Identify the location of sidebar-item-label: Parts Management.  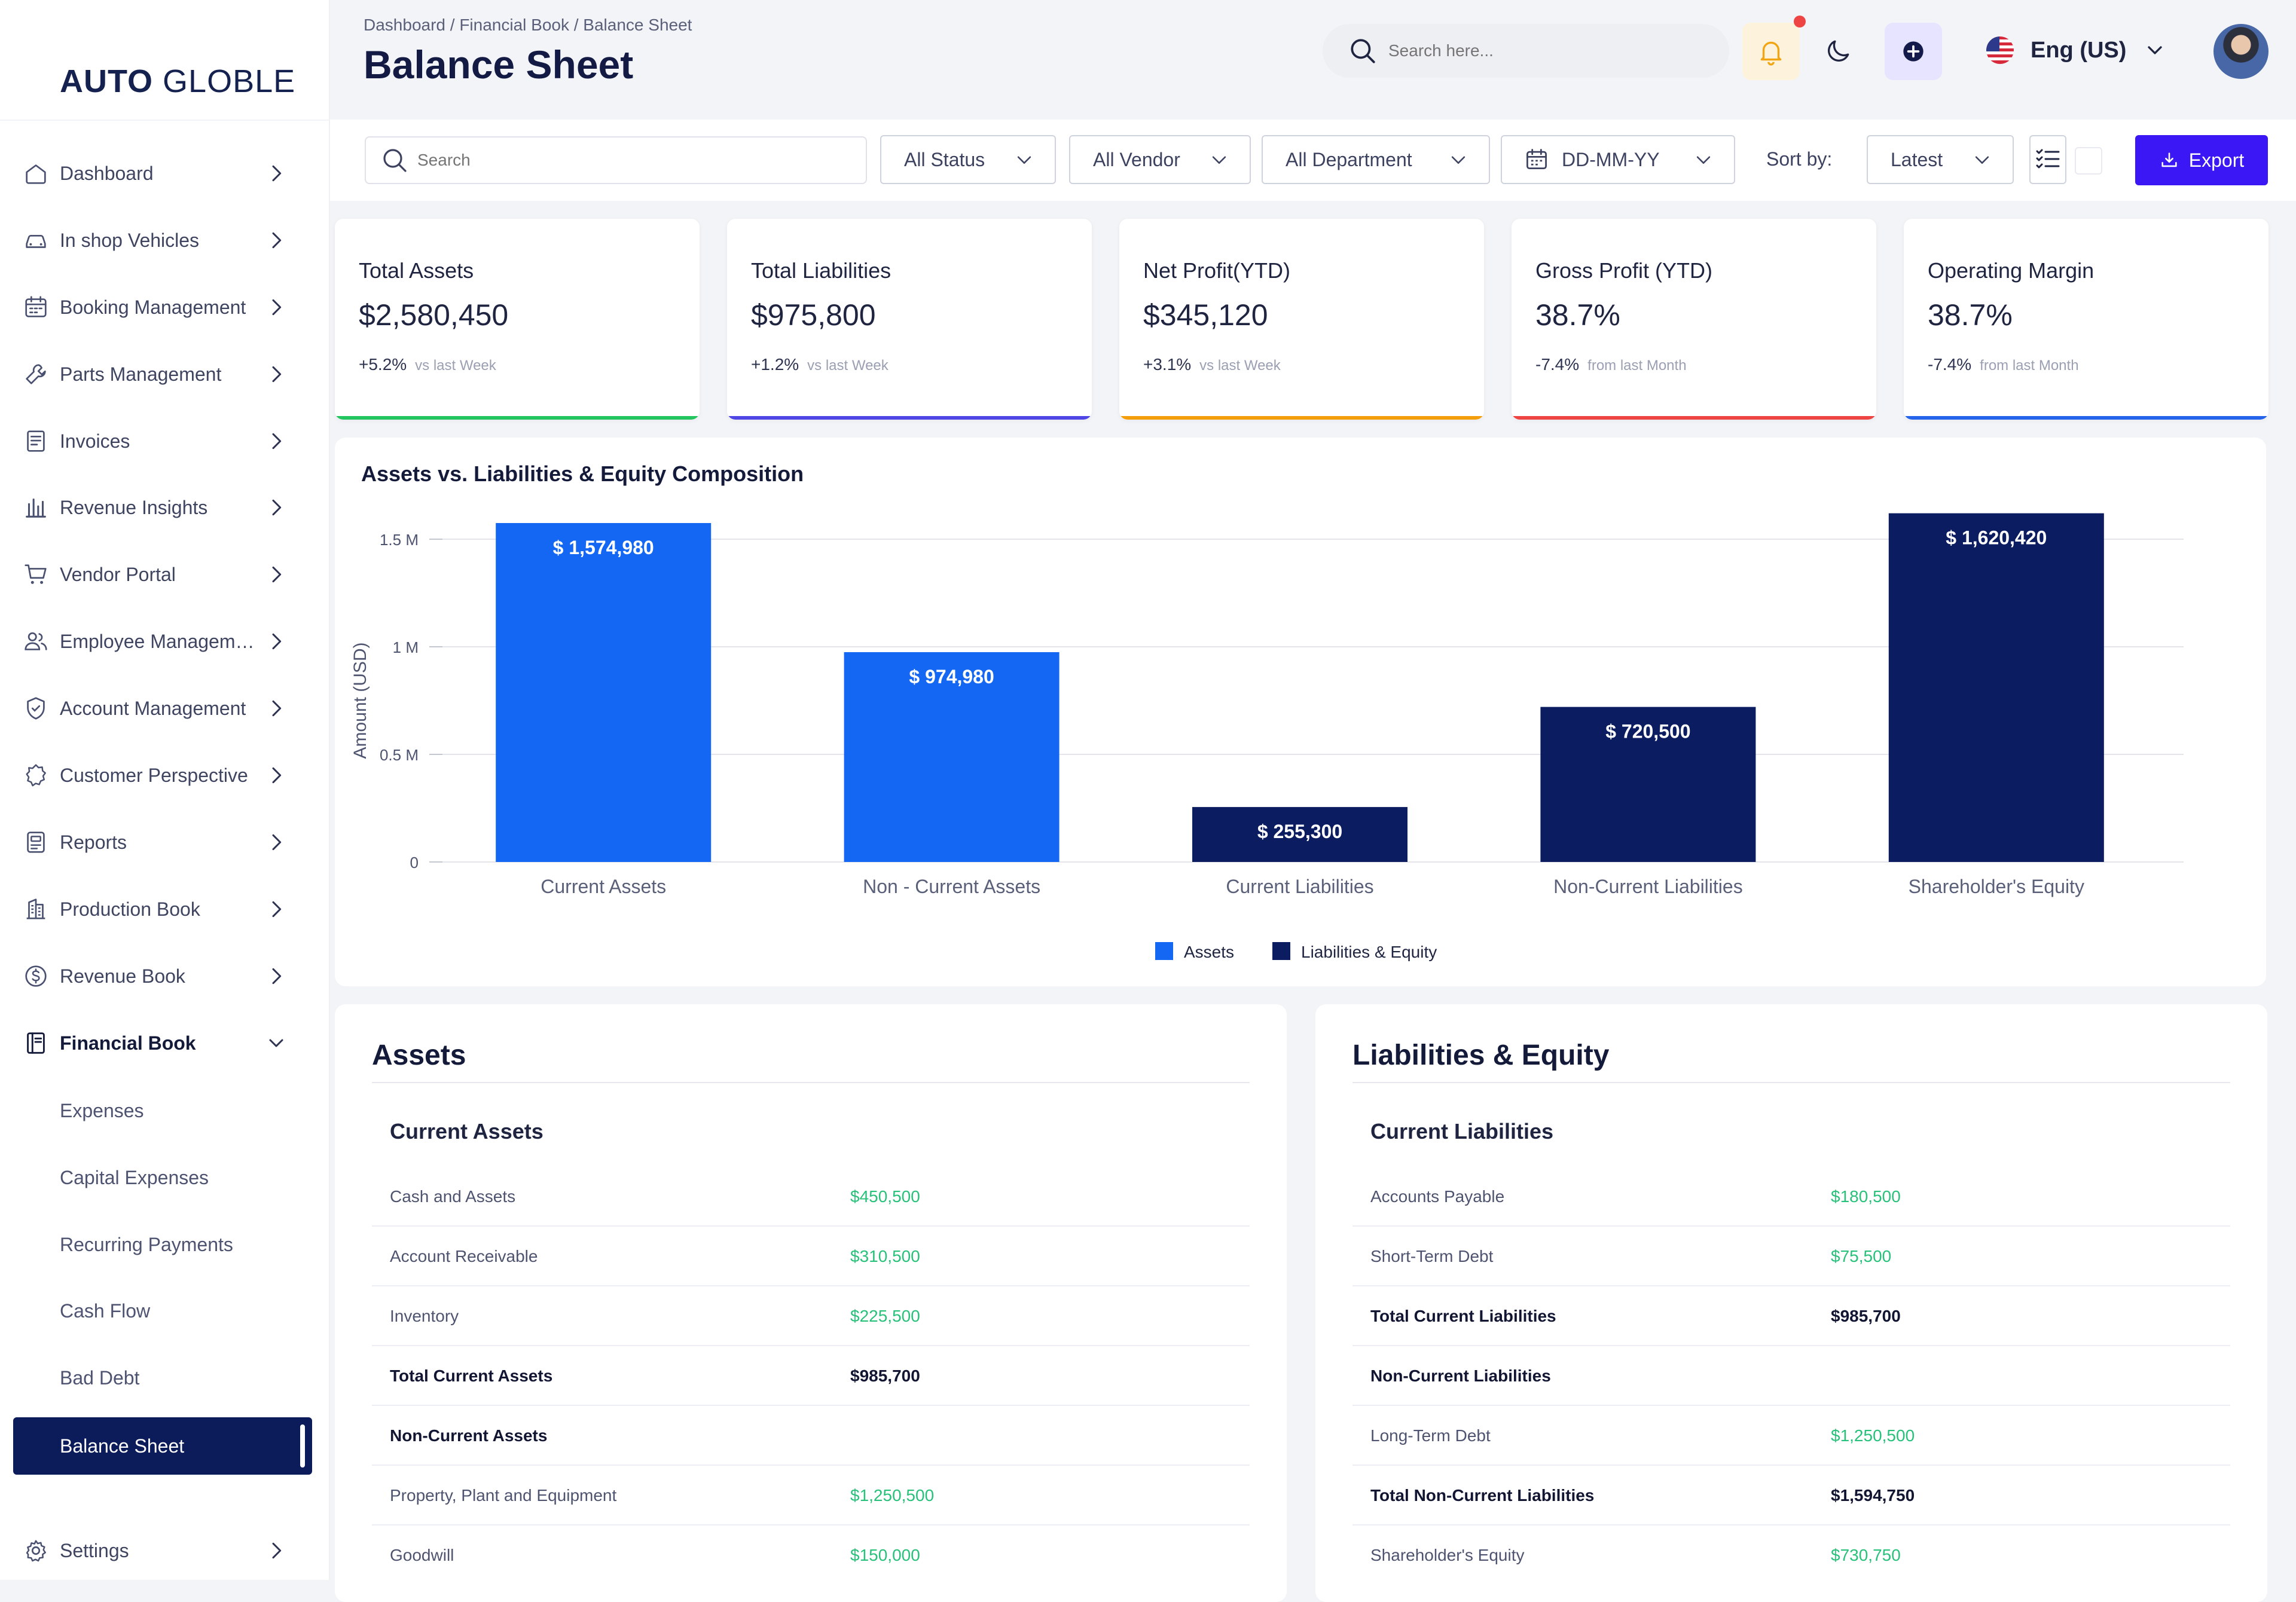
(141, 374).